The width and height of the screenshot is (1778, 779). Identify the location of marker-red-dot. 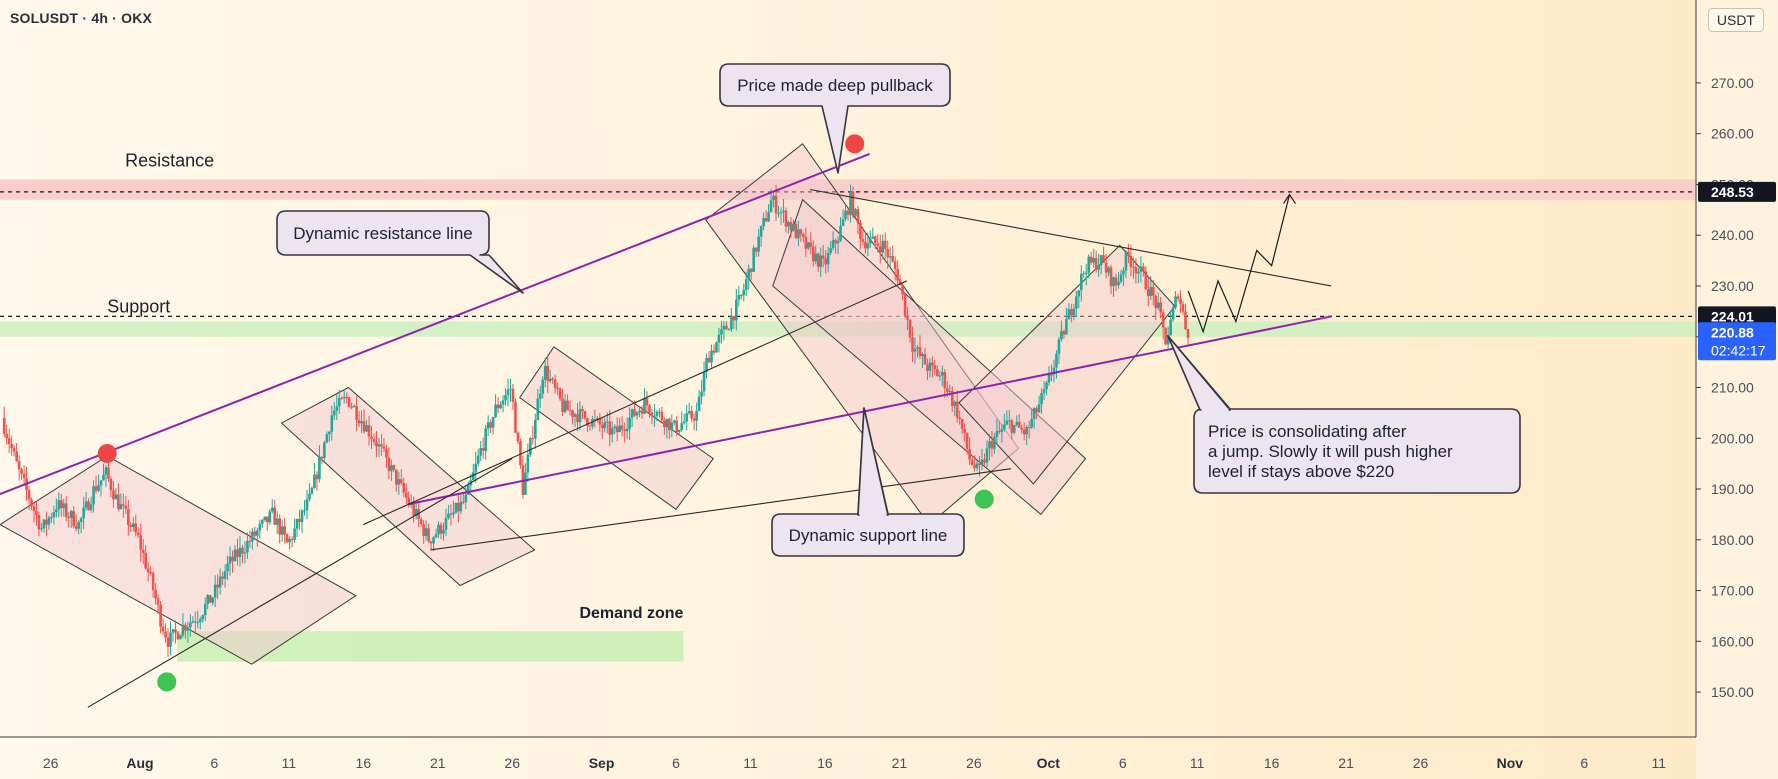
(107, 453).